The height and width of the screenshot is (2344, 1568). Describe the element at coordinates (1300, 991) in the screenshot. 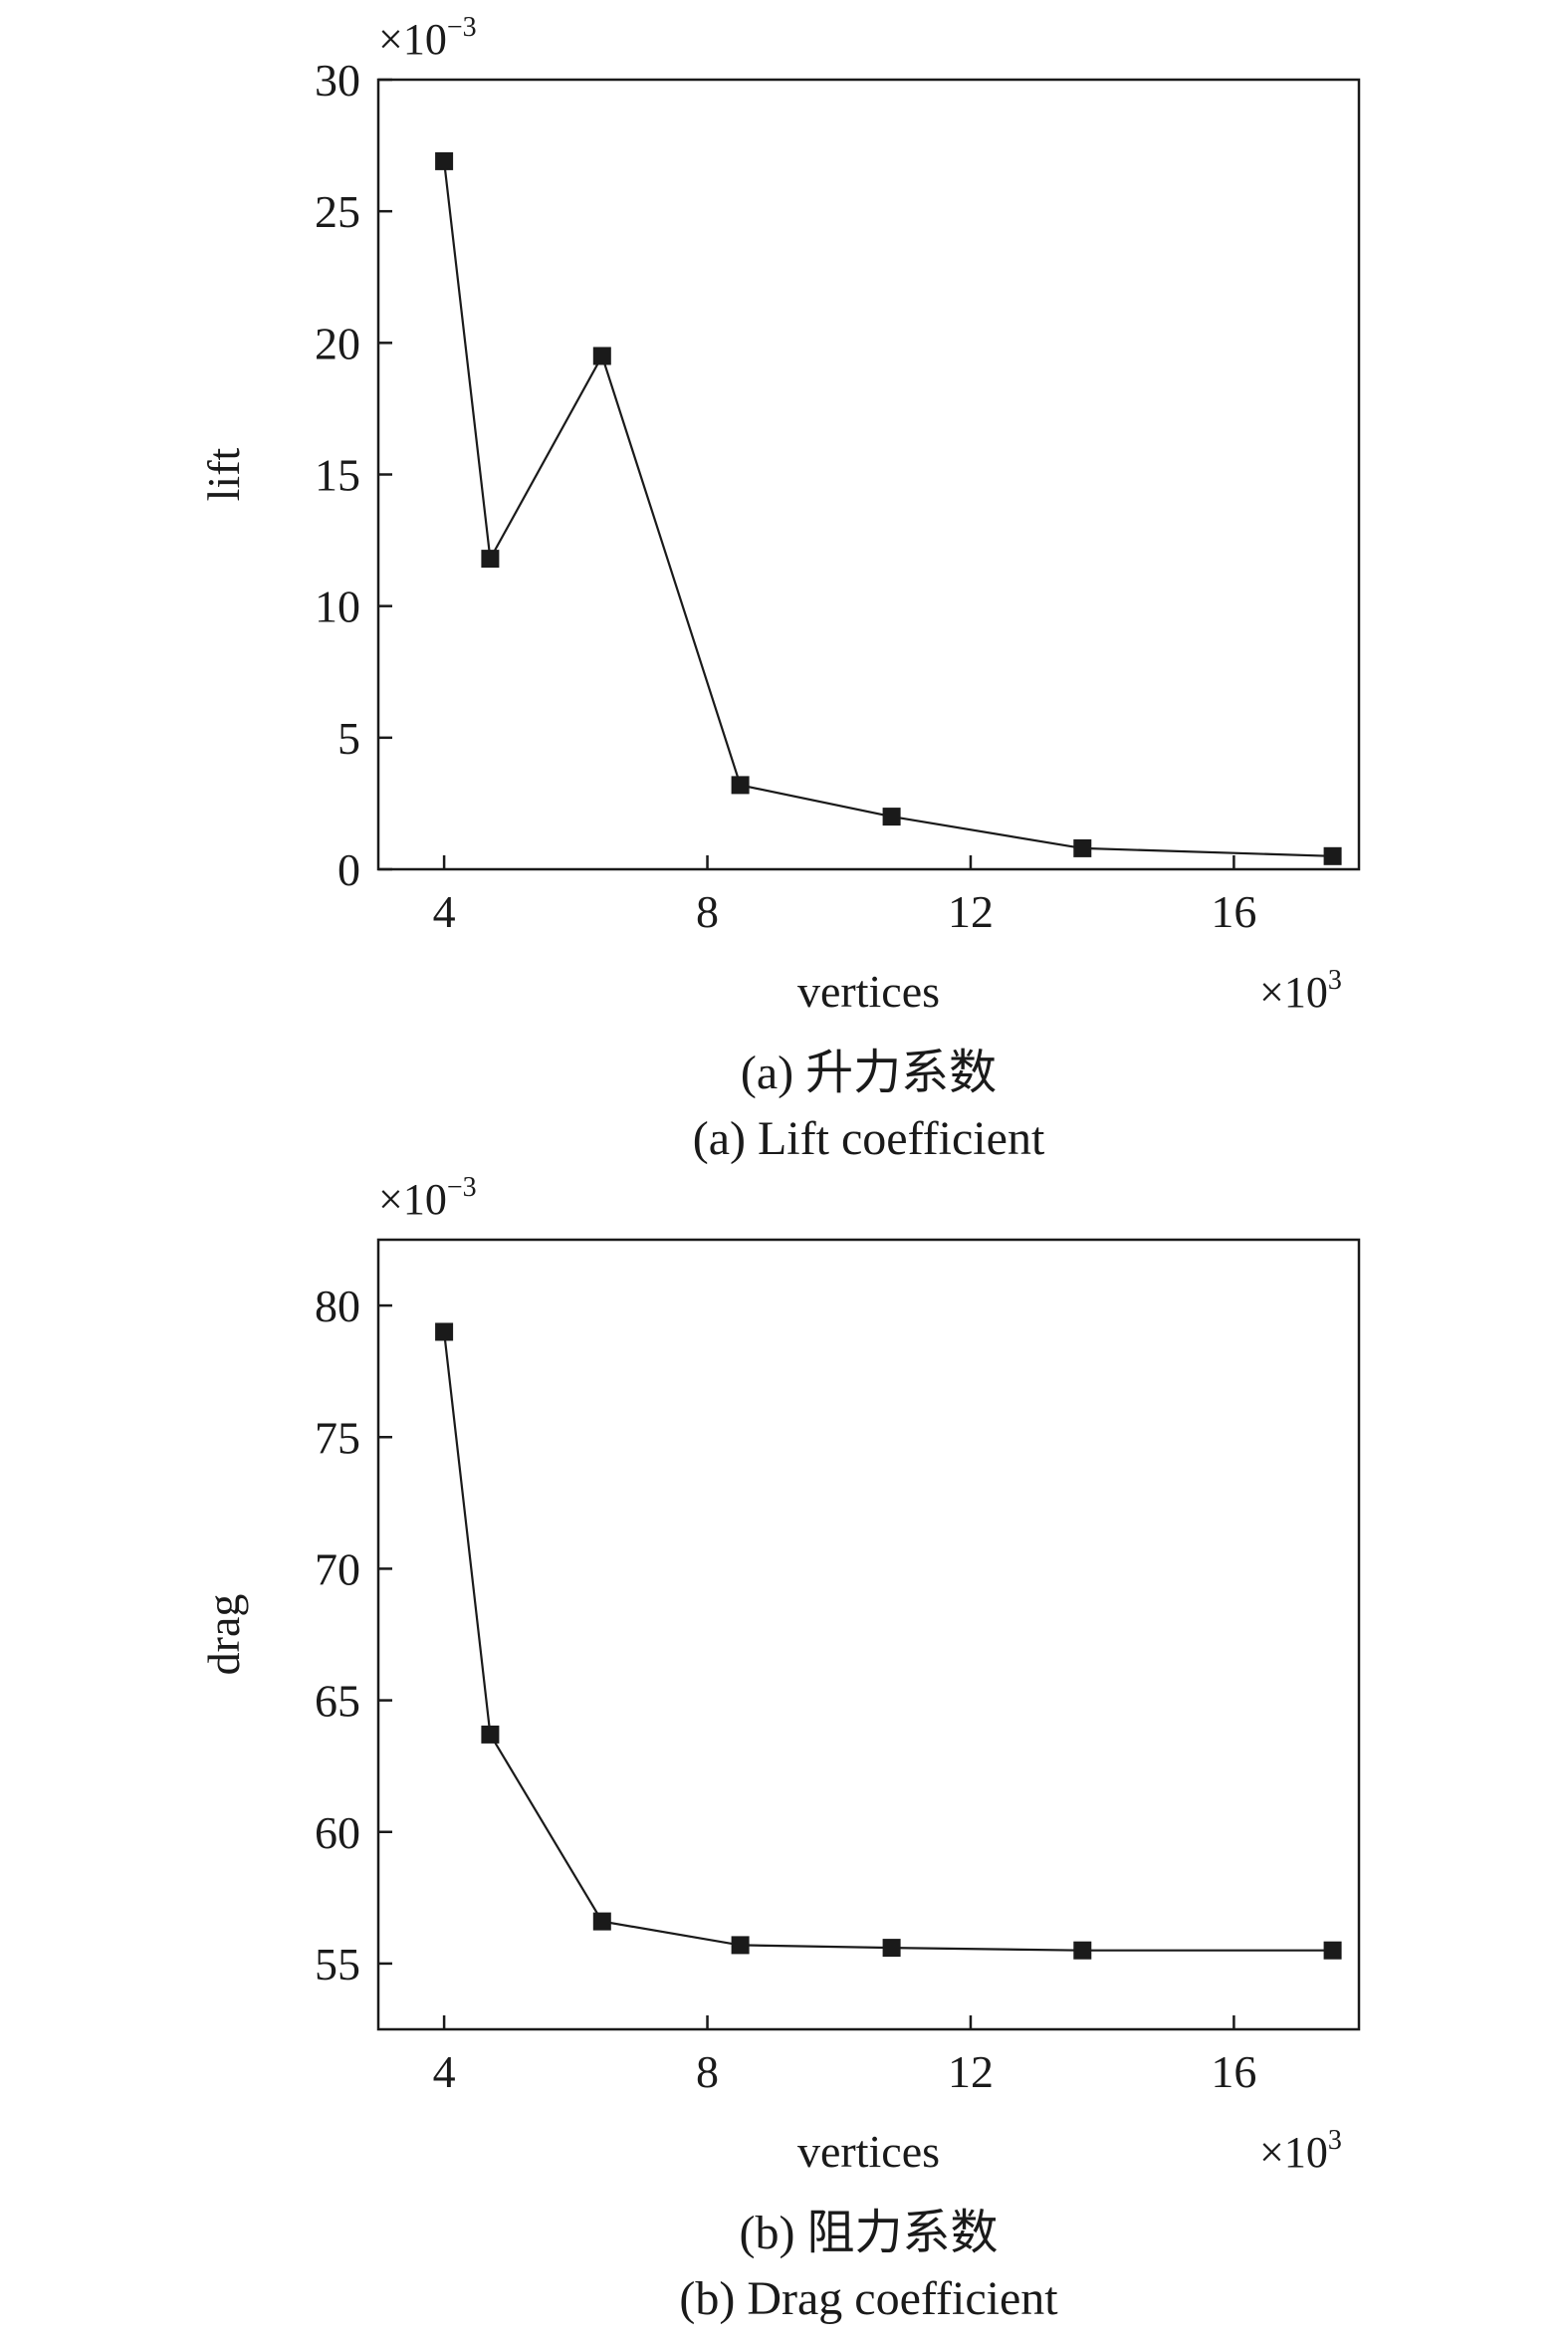

I see `lift-x-multiplier: ×10³` at that location.